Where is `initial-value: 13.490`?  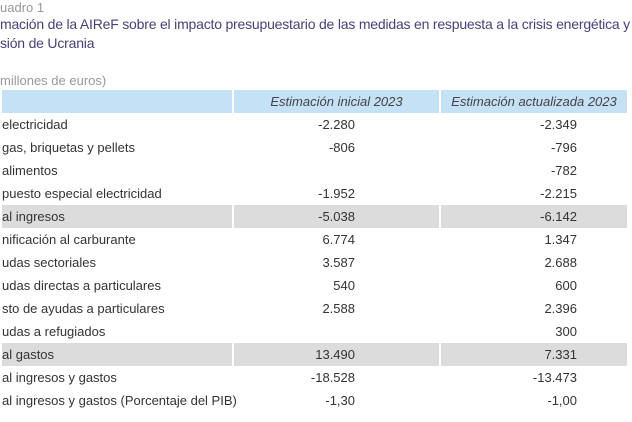 initial-value: 13.490 is located at coordinates (336, 354).